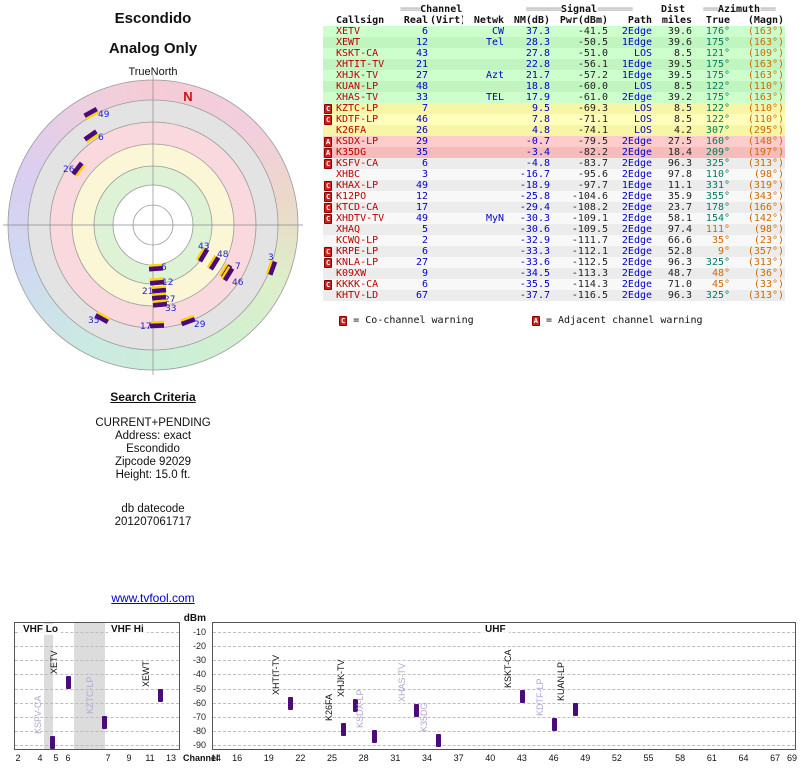  What do you see at coordinates (592, 86) in the screenshot?
I see `power: -60.0` at bounding box center [592, 86].